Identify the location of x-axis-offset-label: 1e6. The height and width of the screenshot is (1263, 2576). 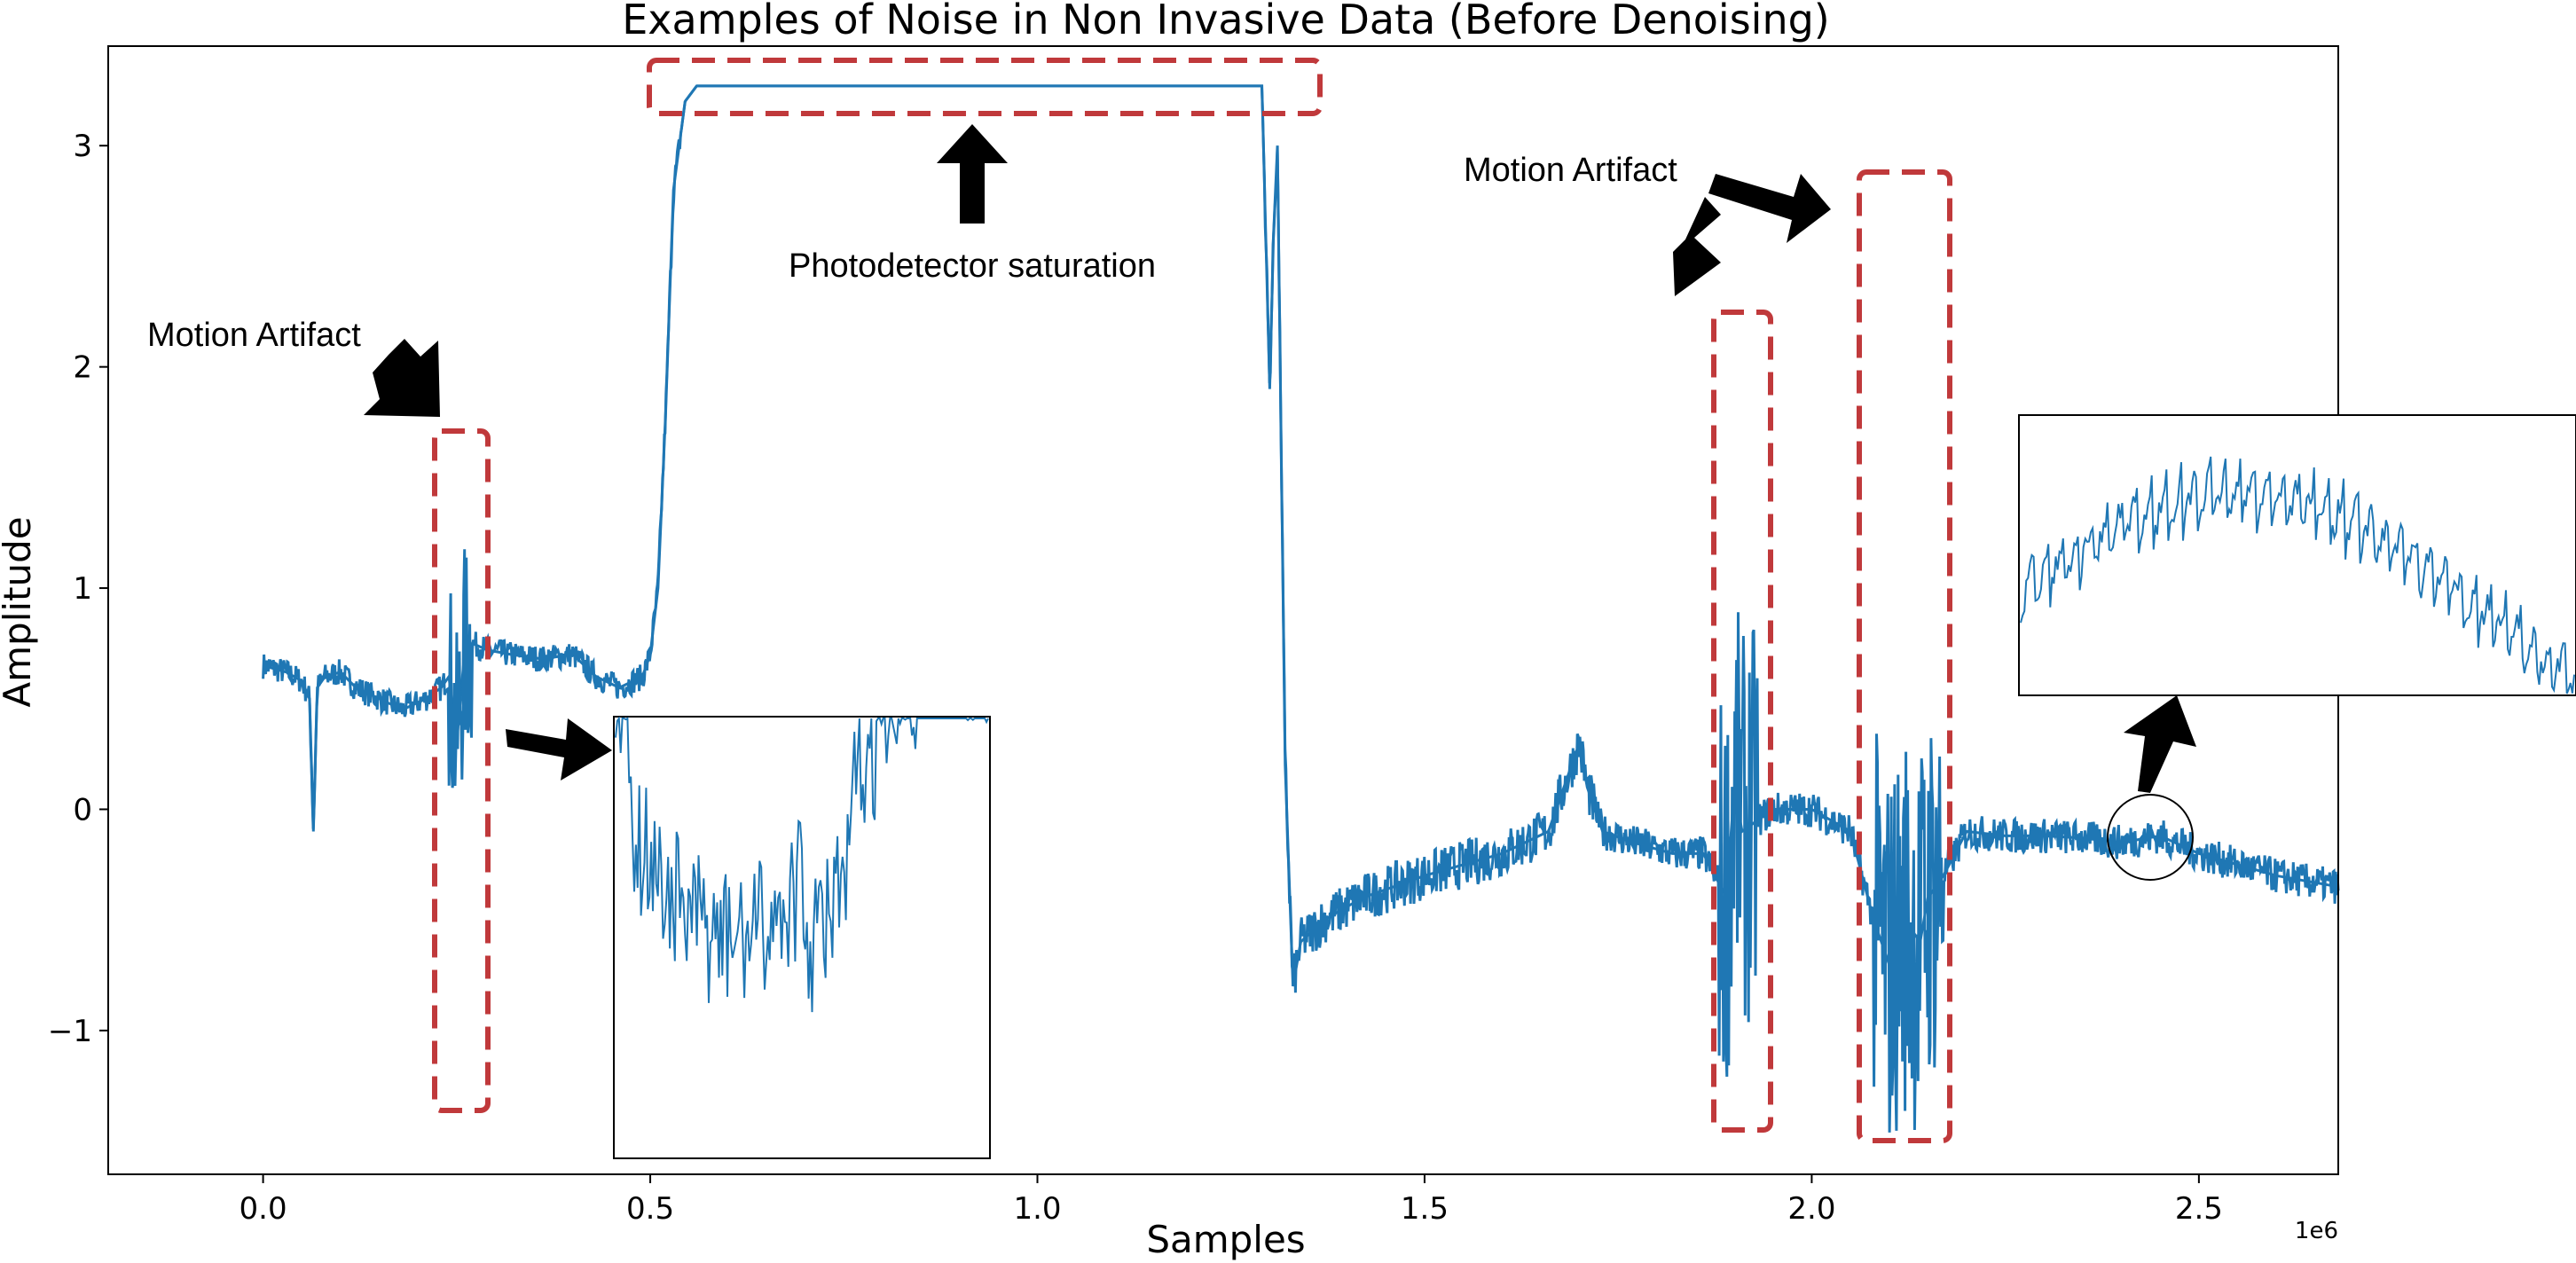
(2316, 1231).